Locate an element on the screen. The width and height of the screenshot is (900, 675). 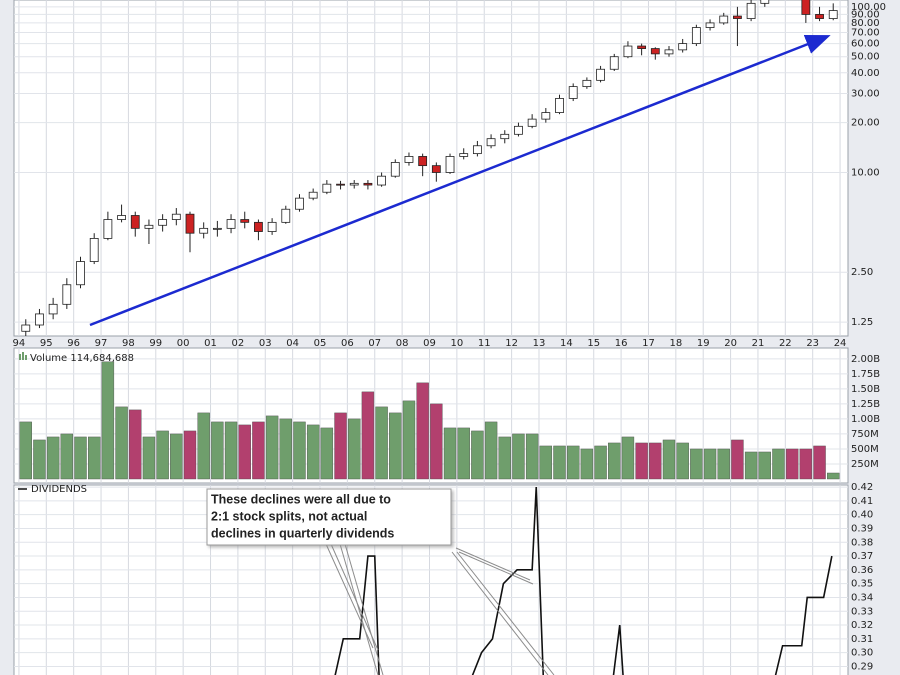
x-tick-label: 20 is located at coordinates (730, 343).